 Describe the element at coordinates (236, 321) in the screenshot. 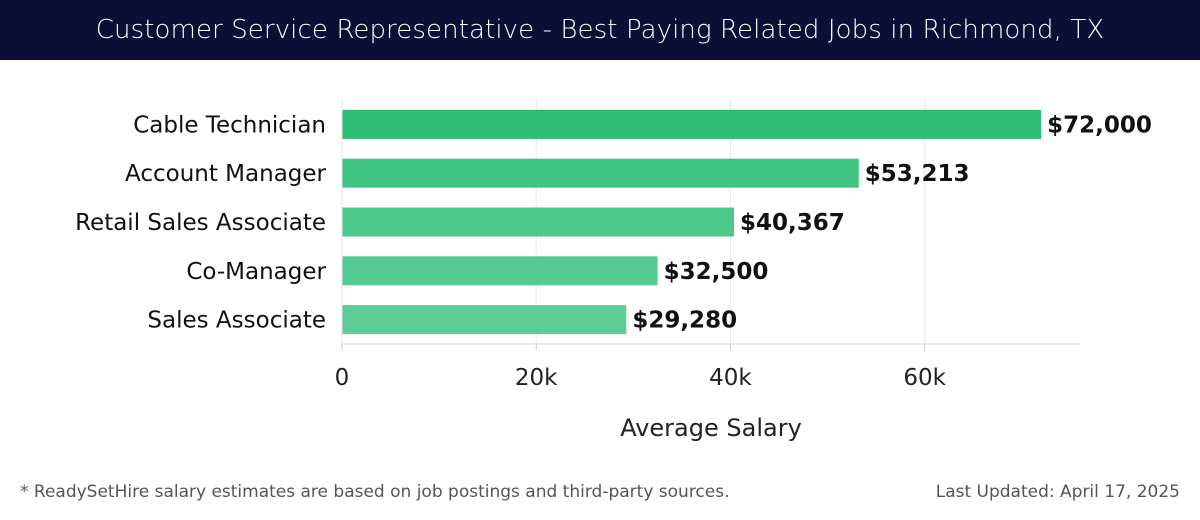

I see `category-label: Sales Associate` at that location.